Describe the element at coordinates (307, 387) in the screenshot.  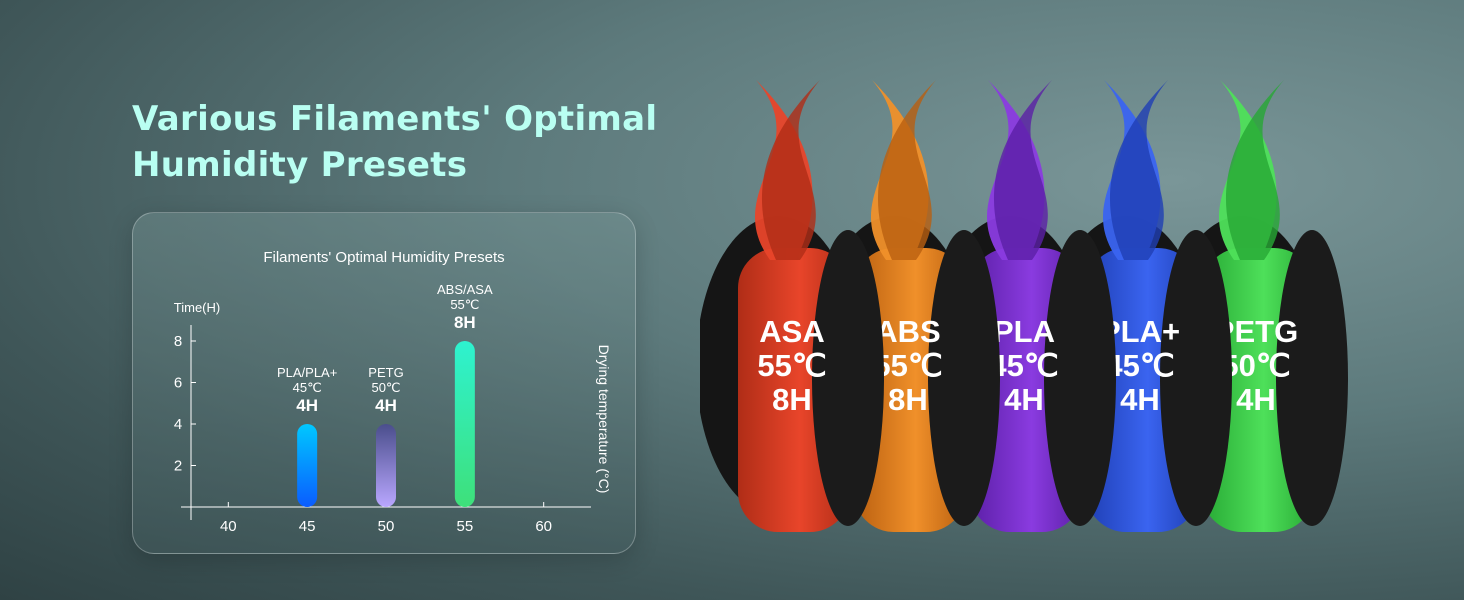
I see `bar-temp-label: 45℃` at that location.